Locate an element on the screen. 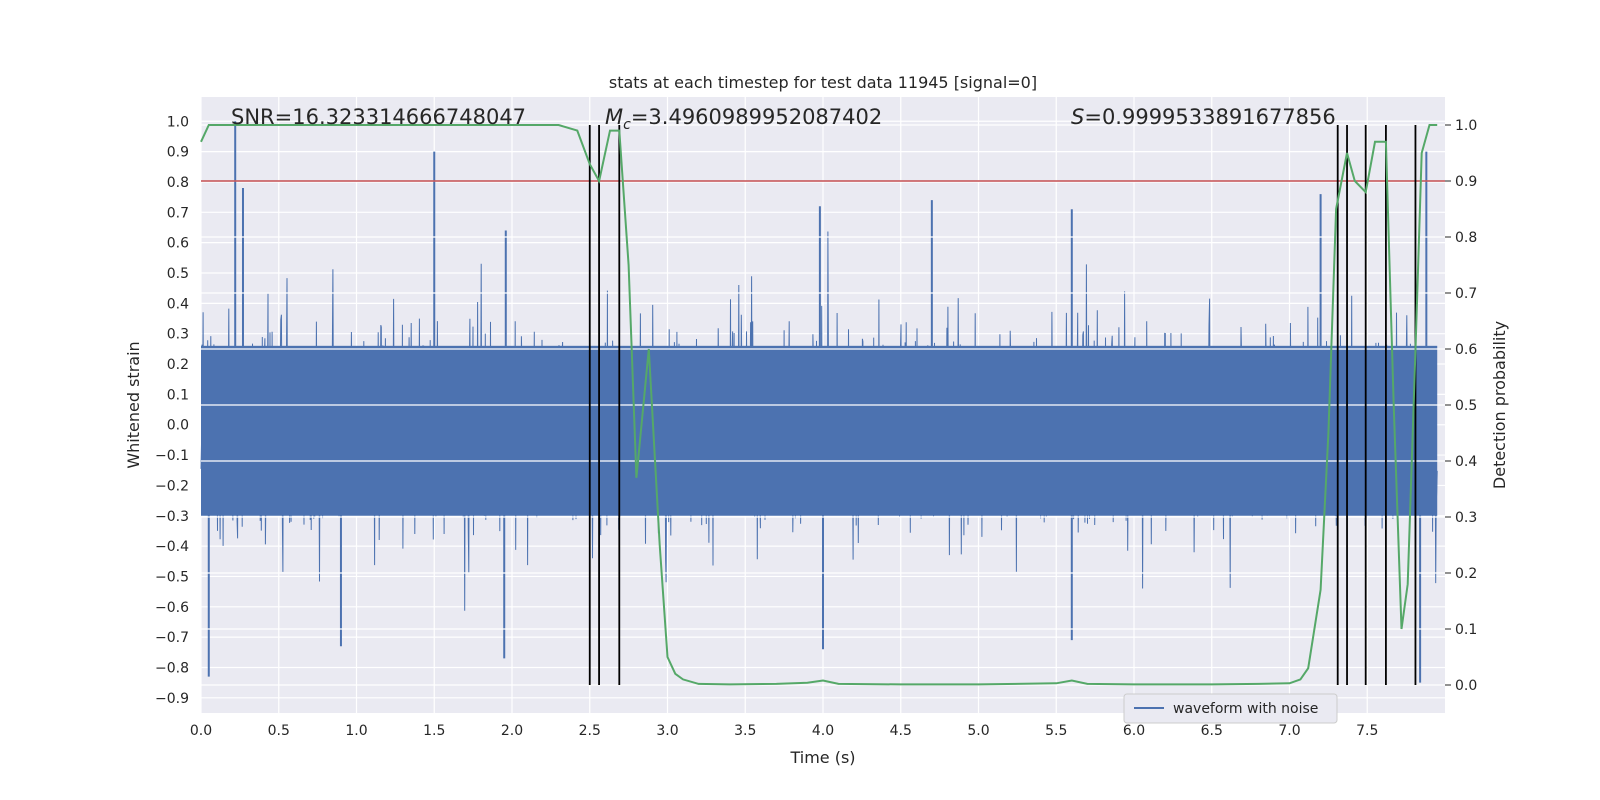  score-annotation: S=0.9999533891677856 is located at coordinates (1203, 117).